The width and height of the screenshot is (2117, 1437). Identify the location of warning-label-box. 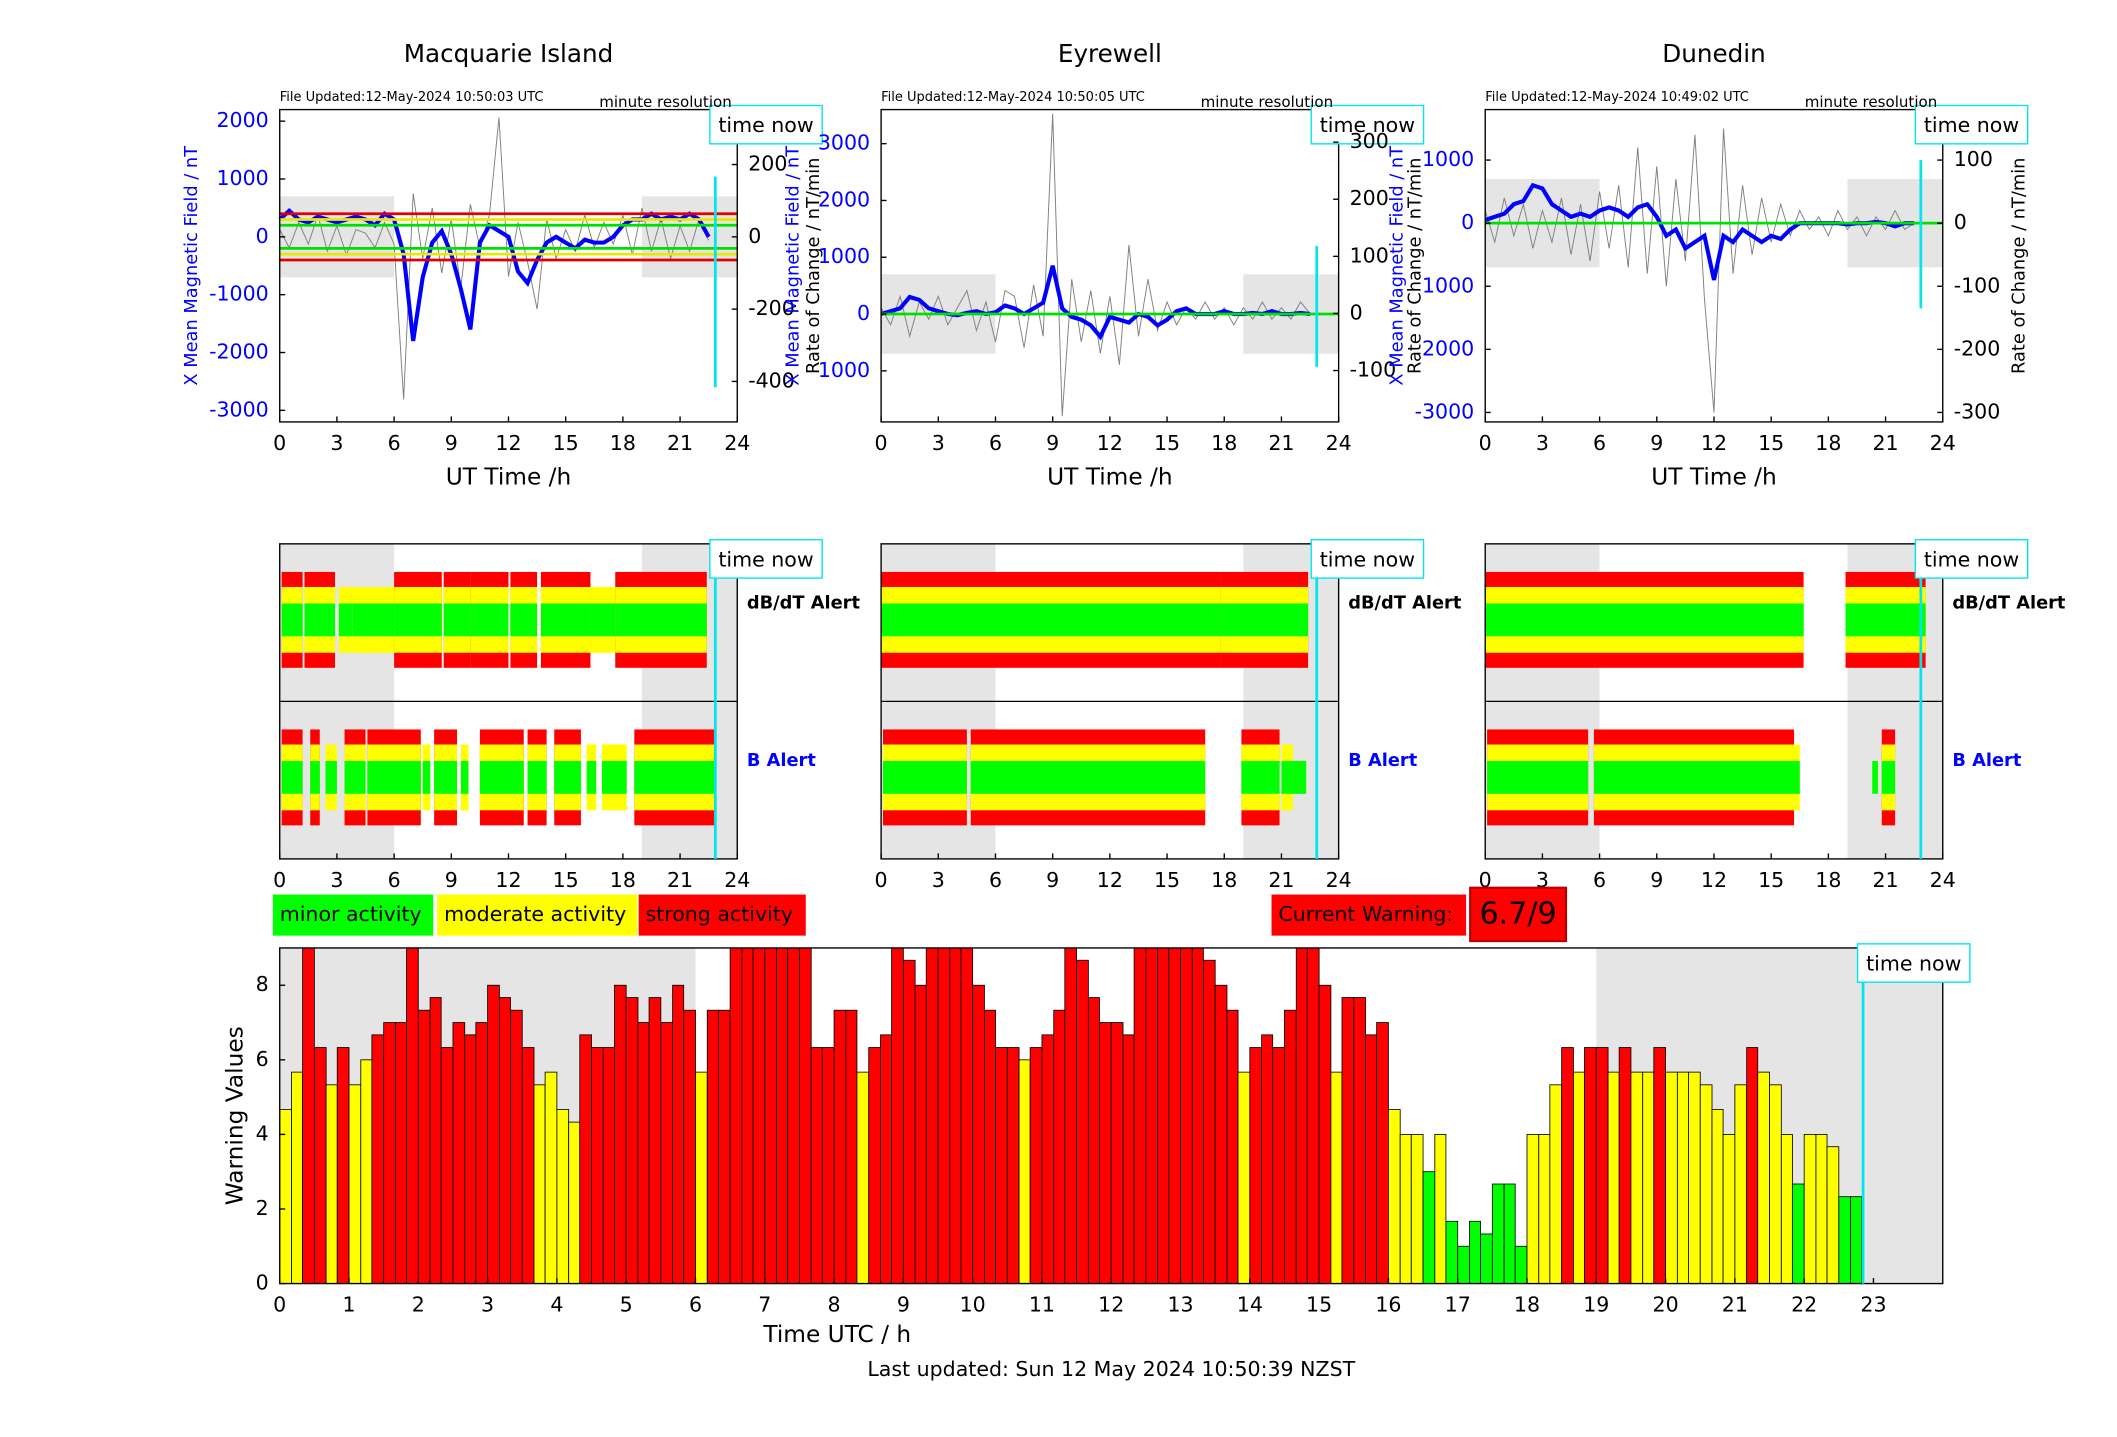
(1369, 915).